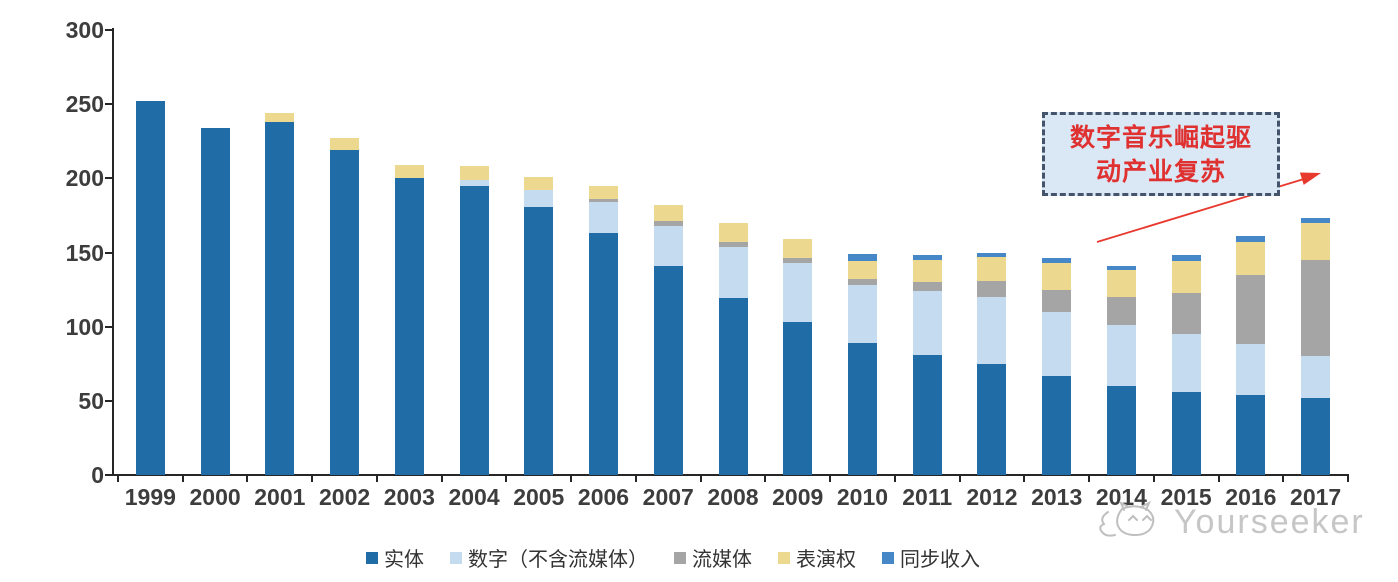 Image resolution: width=1398 pixels, height=582 pixels. I want to click on legend-label: 表演权, so click(826, 560).